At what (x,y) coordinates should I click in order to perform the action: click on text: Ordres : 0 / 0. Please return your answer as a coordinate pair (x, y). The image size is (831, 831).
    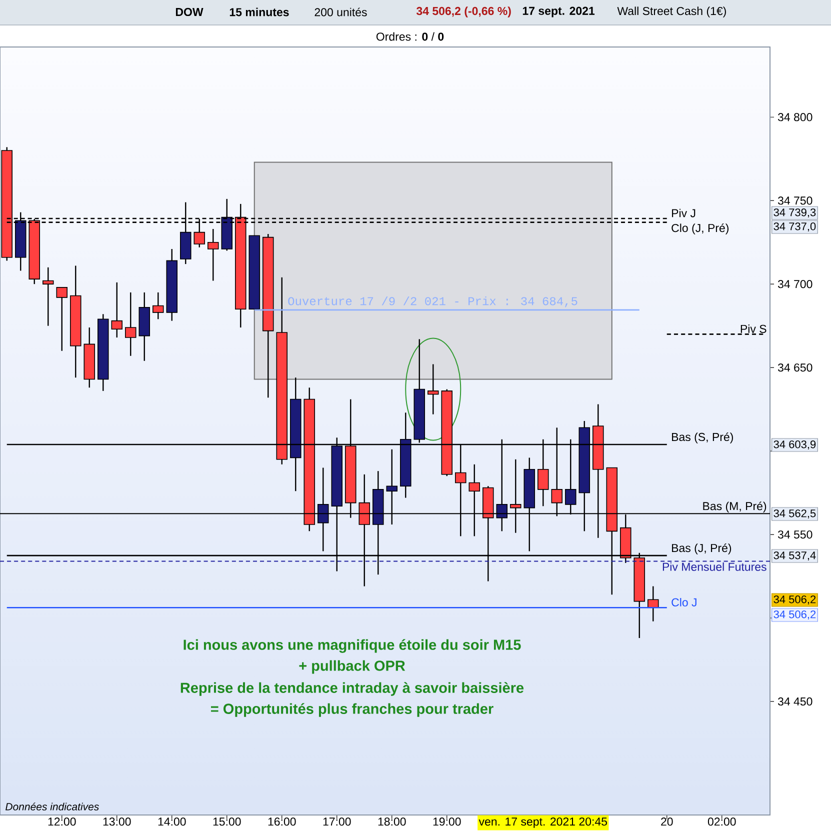
    Looking at the image, I should click on (410, 36).